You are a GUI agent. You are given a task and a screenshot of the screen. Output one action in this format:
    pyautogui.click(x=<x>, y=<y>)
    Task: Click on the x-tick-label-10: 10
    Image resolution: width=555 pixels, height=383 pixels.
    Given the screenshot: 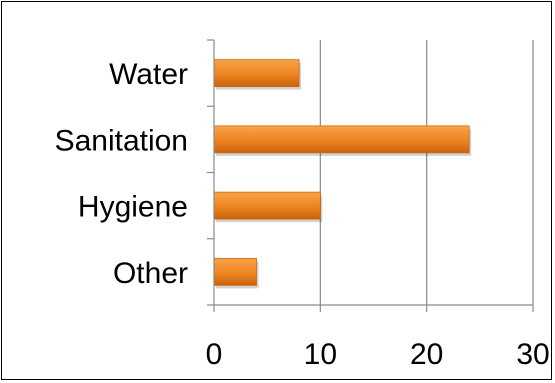 What is the action you would take?
    pyautogui.click(x=320, y=354)
    